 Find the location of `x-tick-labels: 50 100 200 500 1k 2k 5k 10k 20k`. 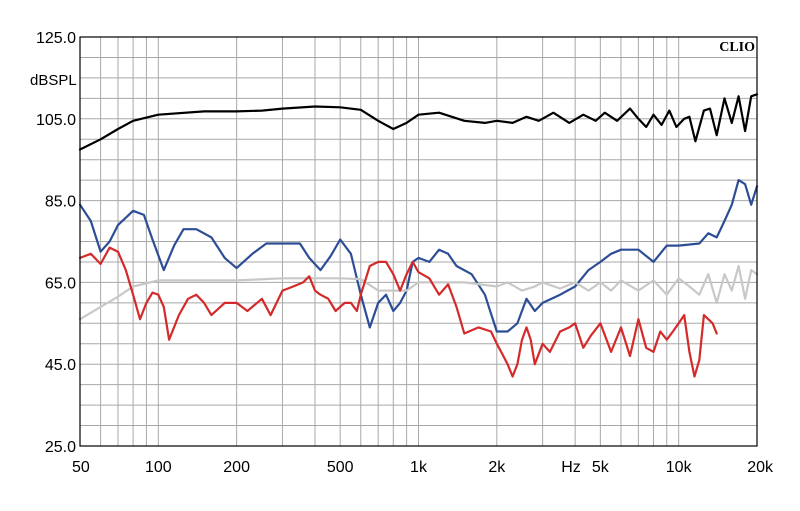

x-tick-labels: 50 100 200 500 1k 2k 5k 10k 20k is located at coordinates (423, 467).